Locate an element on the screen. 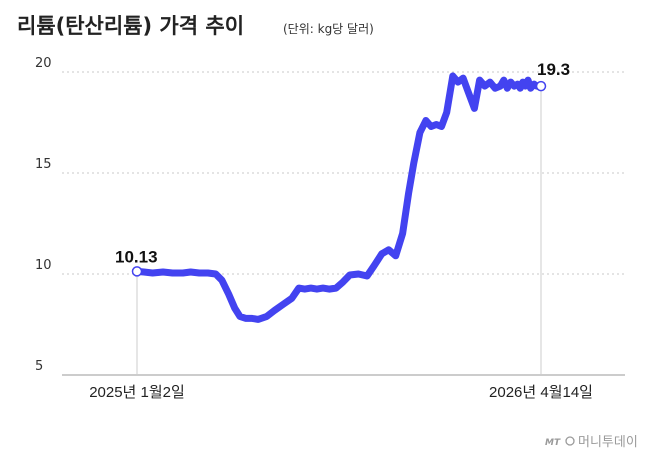 The width and height of the screenshot is (658, 455). chart-title: 리튬(탄산리튬) 가격 추이 is located at coordinates (130, 26).